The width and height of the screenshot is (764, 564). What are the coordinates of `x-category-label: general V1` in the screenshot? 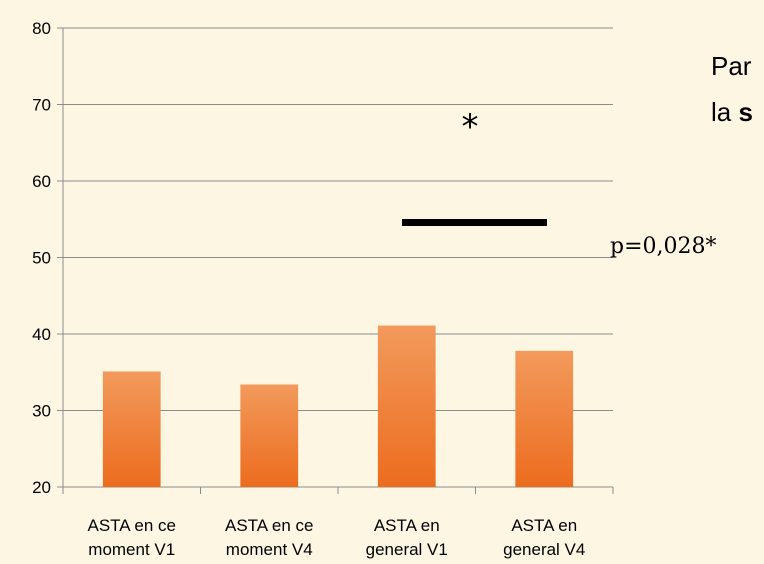 It's located at (407, 549).